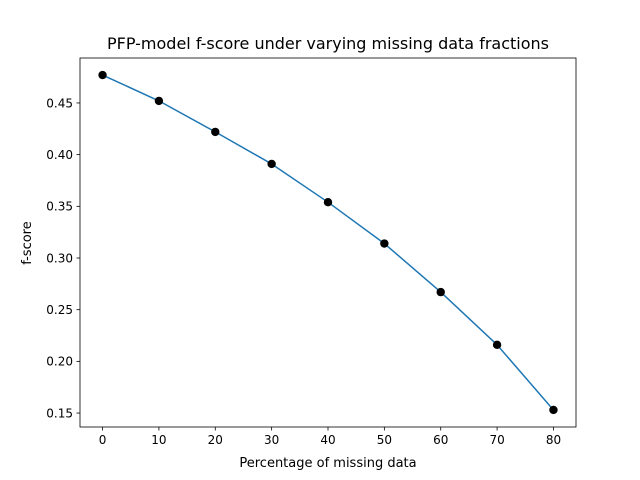  I want to click on x-tick-label: 80, so click(553, 440).